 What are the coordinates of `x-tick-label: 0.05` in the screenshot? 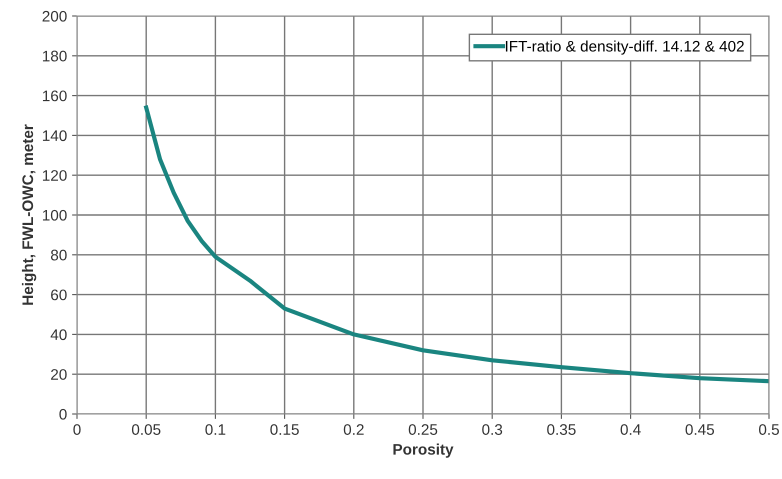 It's located at (146, 429).